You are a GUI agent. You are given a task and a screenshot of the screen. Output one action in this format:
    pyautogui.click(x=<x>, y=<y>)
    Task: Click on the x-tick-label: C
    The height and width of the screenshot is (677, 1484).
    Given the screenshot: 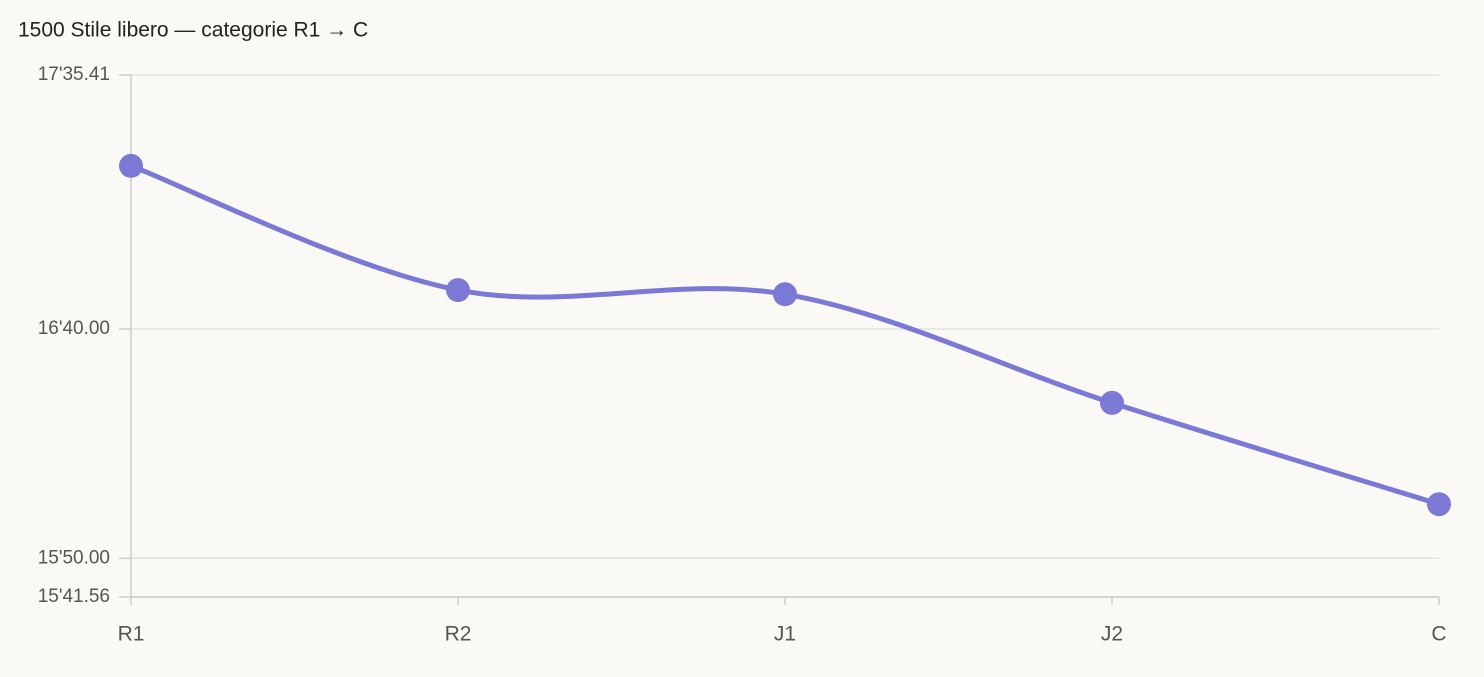 What is the action you would take?
    pyautogui.click(x=1438, y=634)
    